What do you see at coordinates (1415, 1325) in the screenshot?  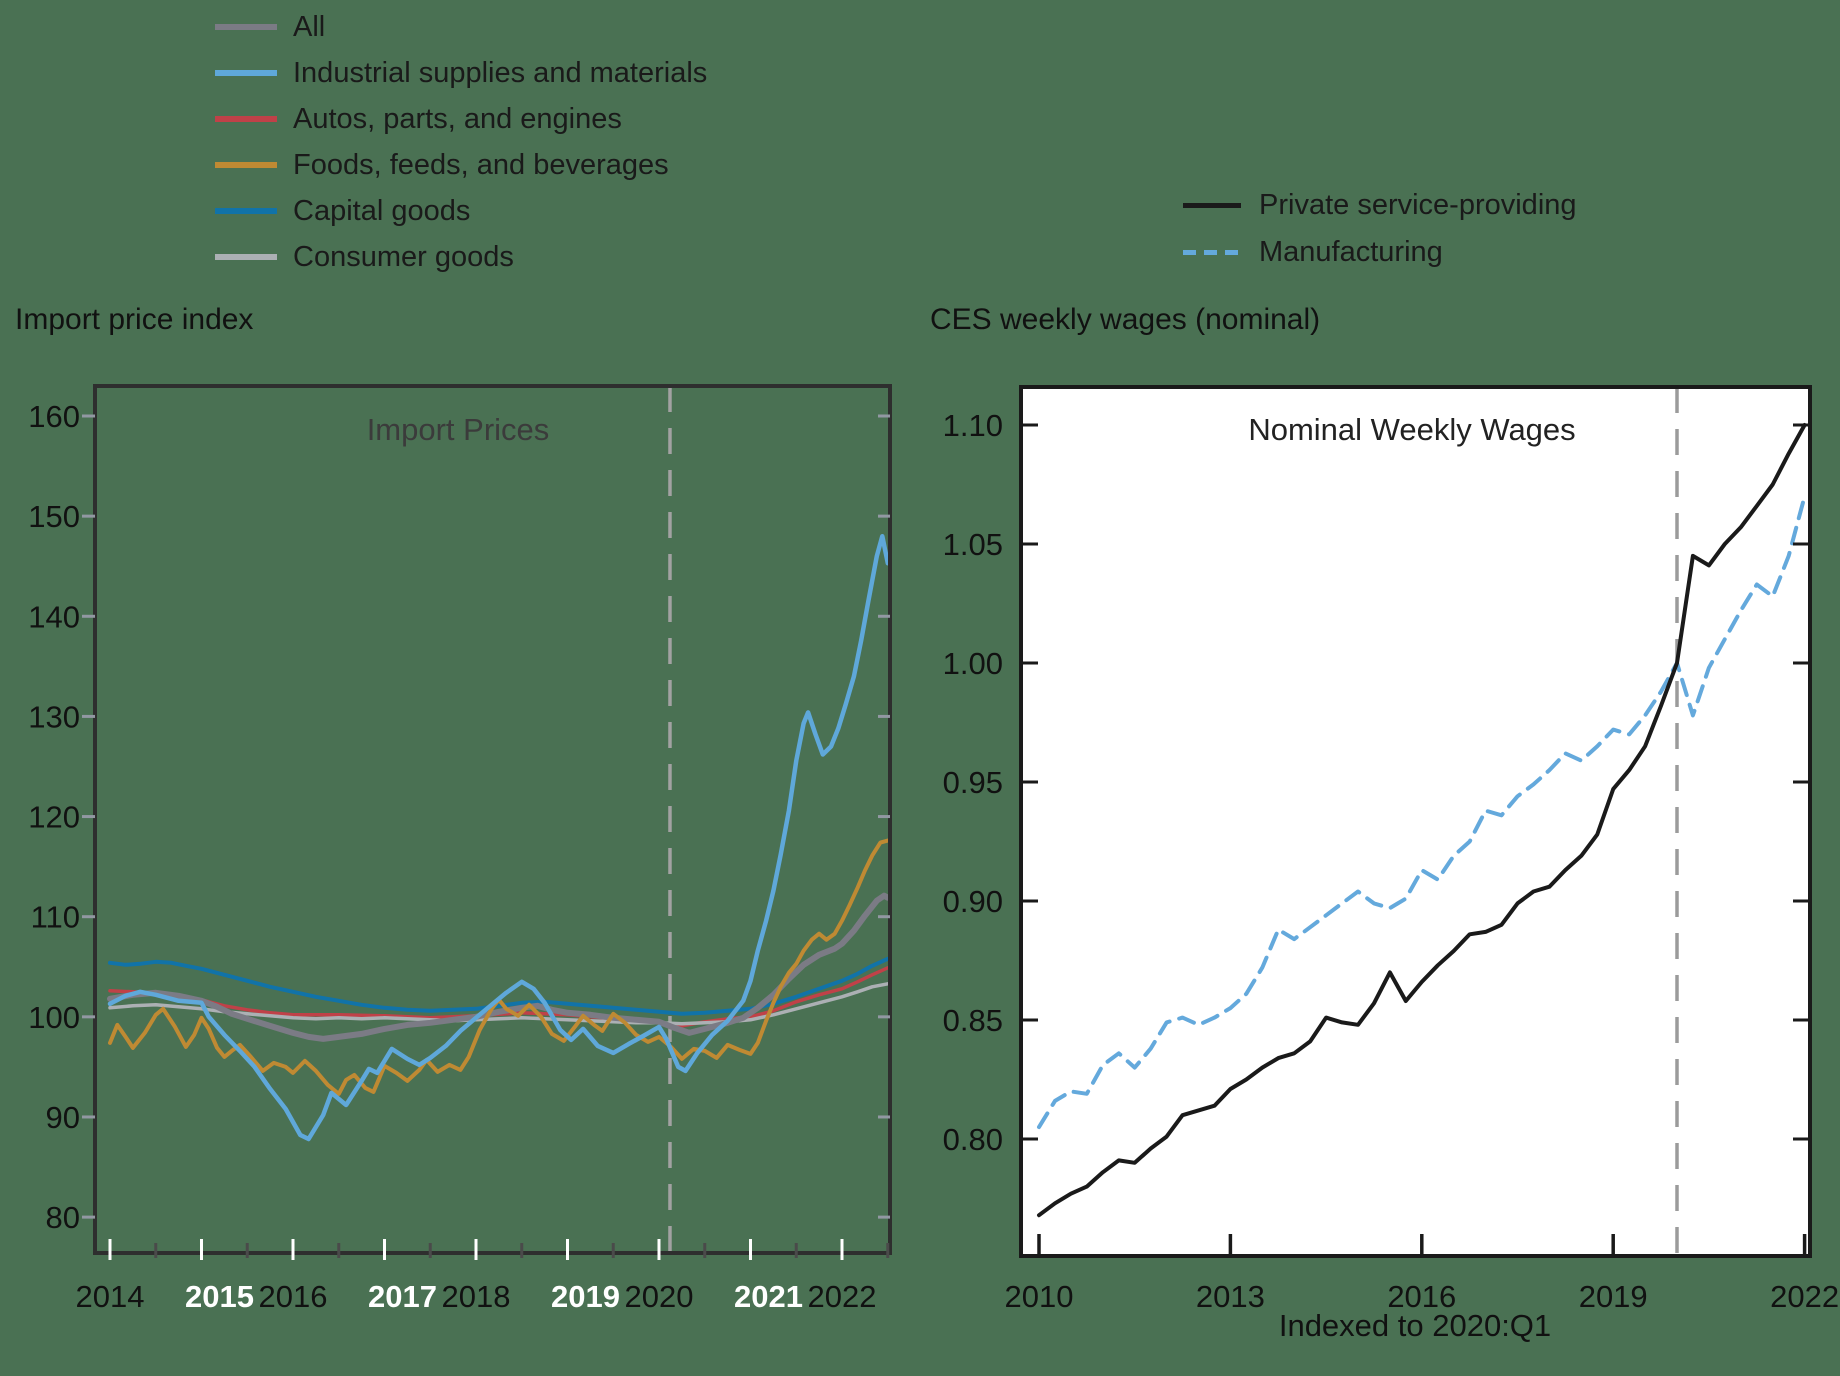 I see `wages-x-axis-caption: Indexed to 2020:Q1` at bounding box center [1415, 1325].